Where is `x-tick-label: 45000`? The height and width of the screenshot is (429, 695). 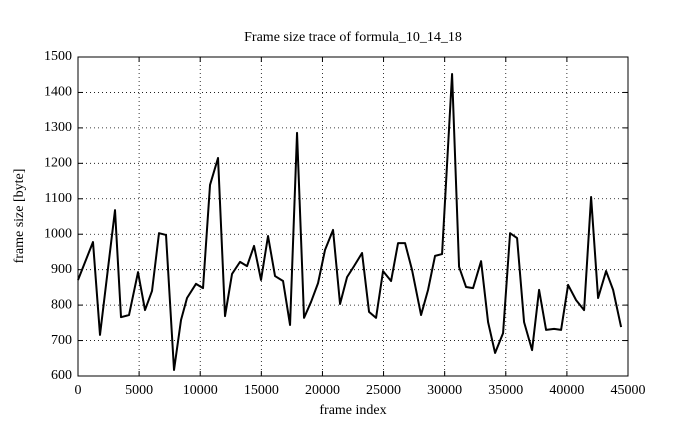
x-tick-label: 45000 is located at coordinates (628, 390).